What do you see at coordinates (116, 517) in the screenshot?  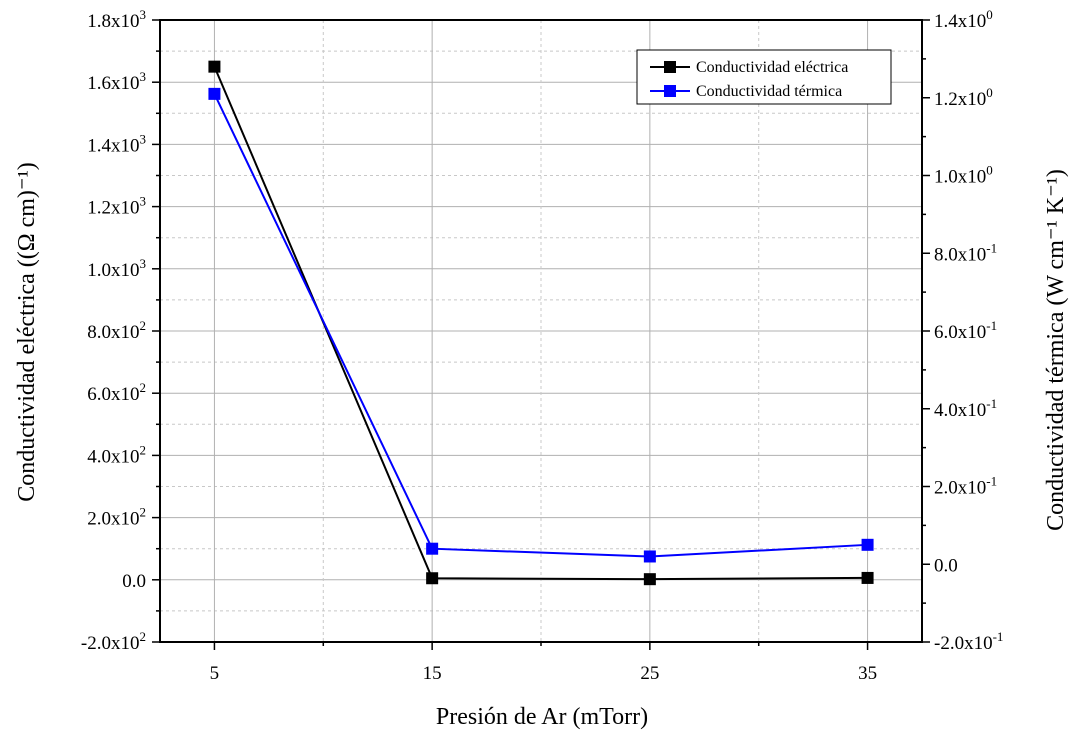 I see `y-left-tick-label: 2.0x10²` at bounding box center [116, 517].